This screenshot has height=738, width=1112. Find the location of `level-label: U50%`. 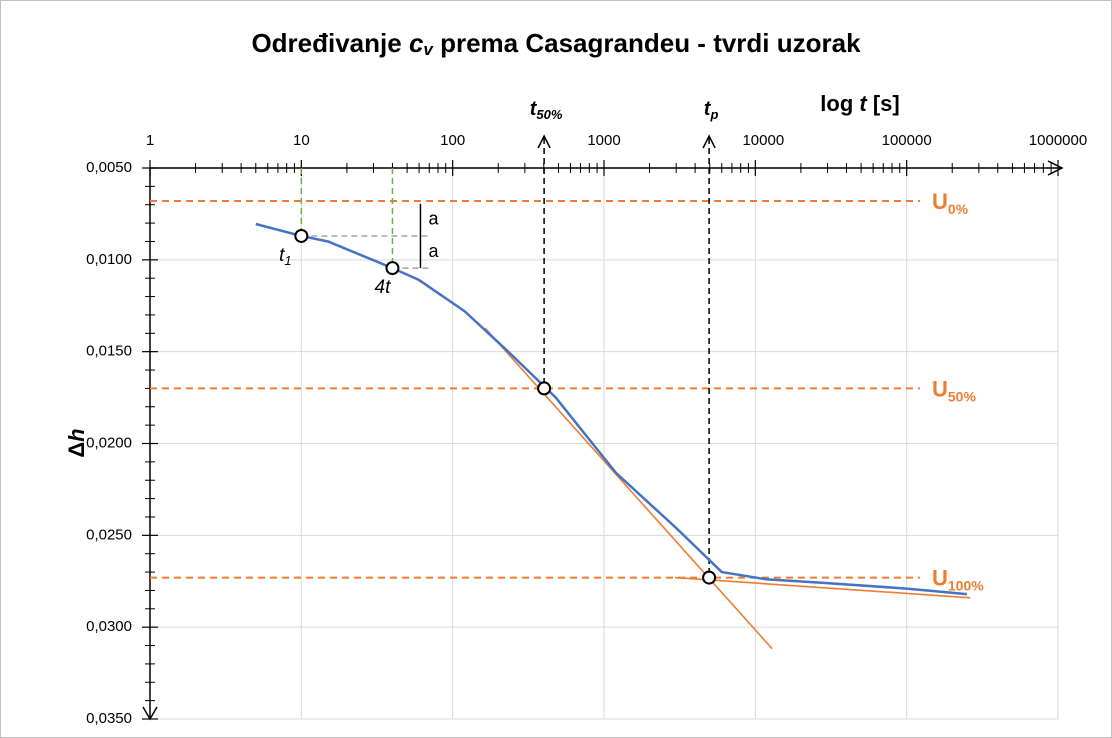

level-label: U50% is located at coordinates (954, 390).